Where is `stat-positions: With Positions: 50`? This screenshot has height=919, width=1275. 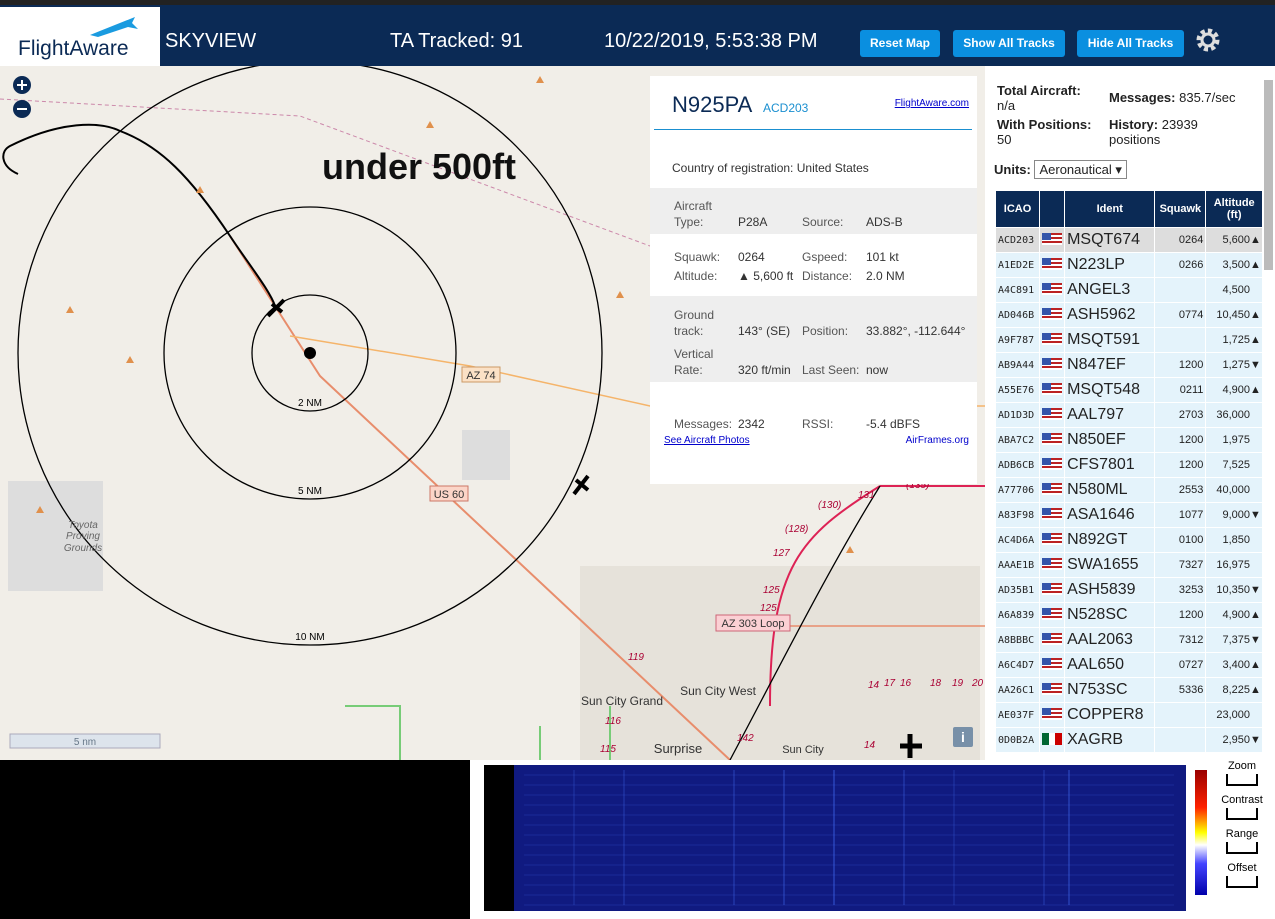
stat-positions: With Positions: 50 is located at coordinates (1054, 132).